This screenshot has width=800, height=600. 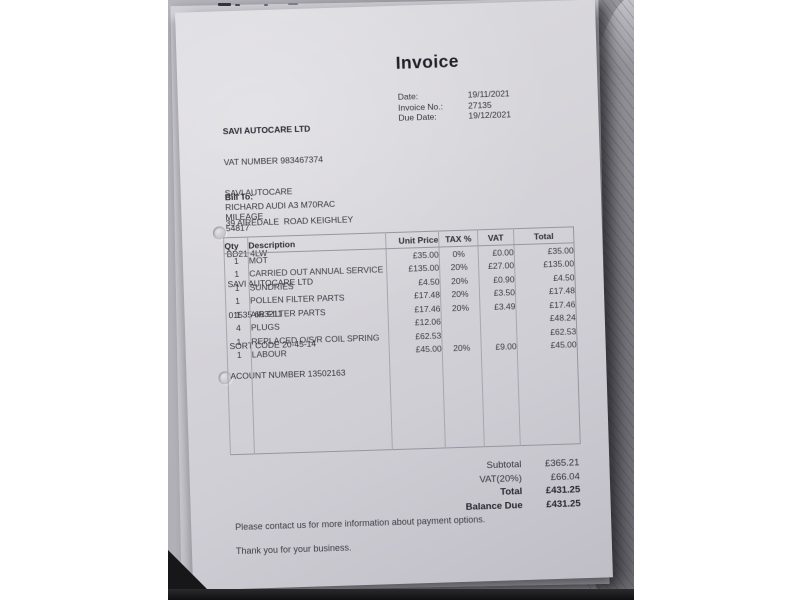 I want to click on qty-cell: 4, so click(x=238, y=328).